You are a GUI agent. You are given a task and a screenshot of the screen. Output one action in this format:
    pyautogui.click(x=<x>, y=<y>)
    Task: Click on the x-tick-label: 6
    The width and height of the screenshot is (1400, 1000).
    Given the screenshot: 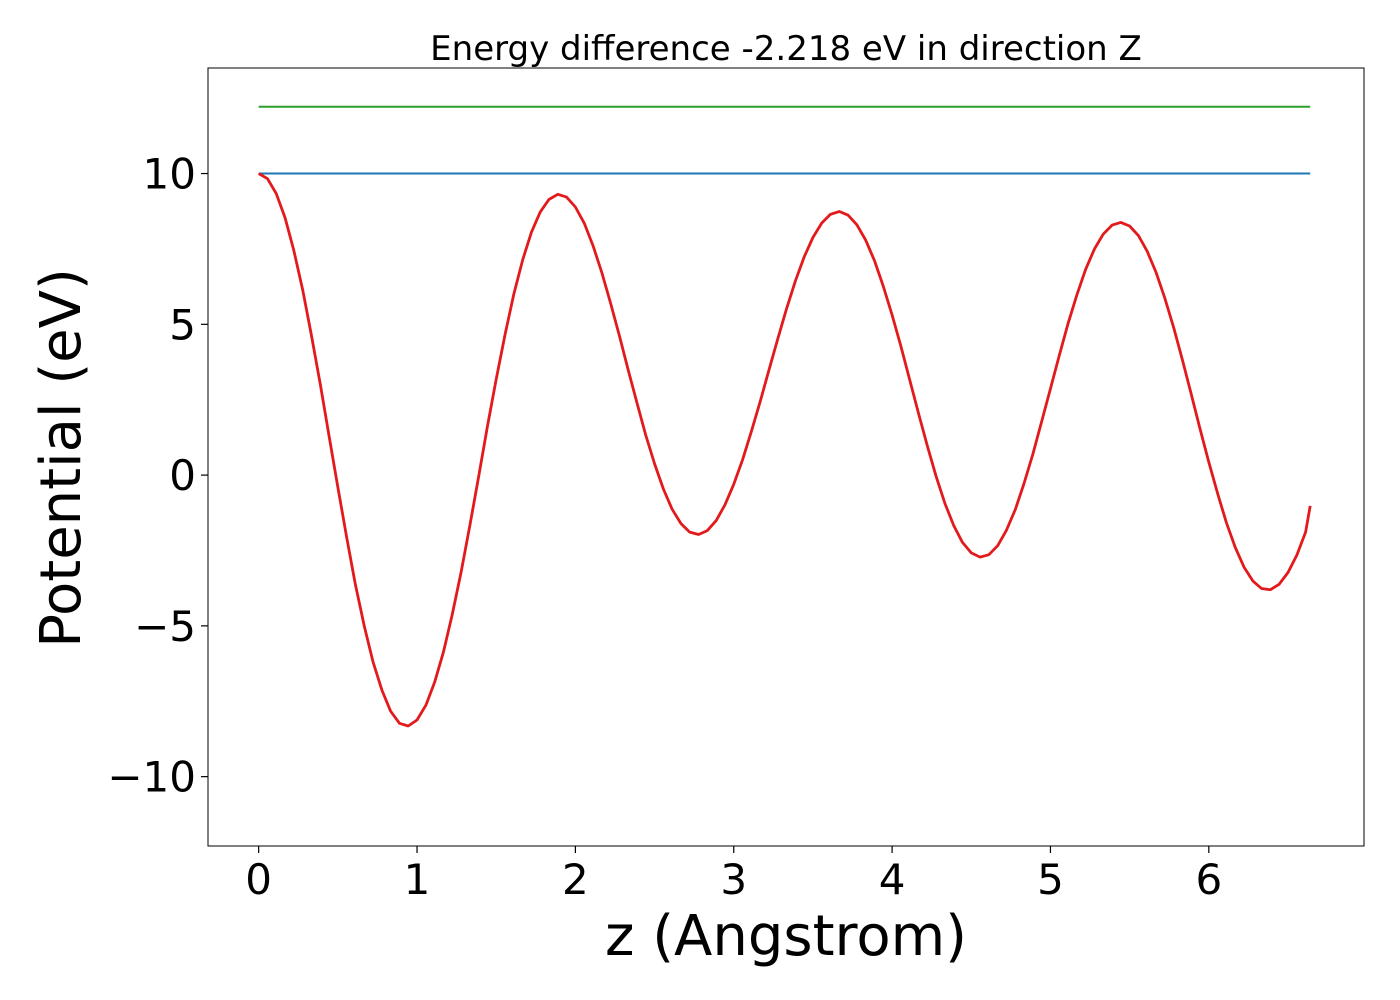 What is the action you would take?
    pyautogui.click(x=1208, y=879)
    